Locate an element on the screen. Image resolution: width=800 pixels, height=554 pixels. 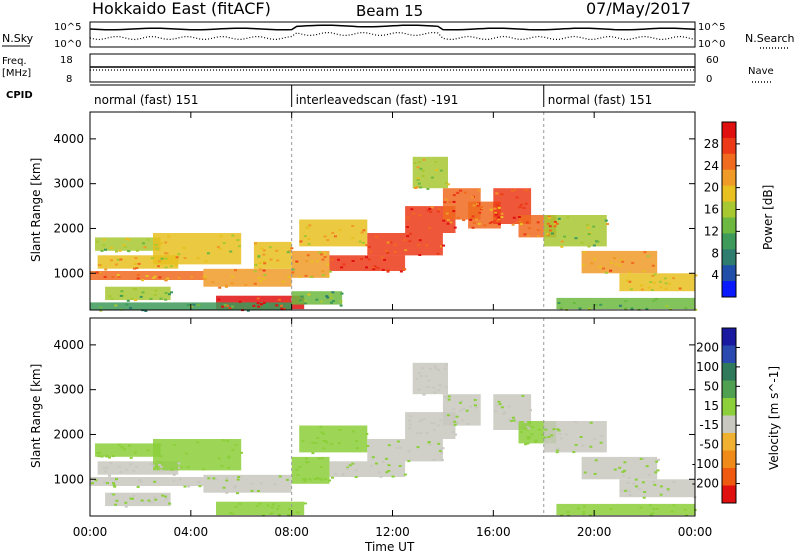
colorbar-tick-label: -100 is located at coordinates (705, 464).